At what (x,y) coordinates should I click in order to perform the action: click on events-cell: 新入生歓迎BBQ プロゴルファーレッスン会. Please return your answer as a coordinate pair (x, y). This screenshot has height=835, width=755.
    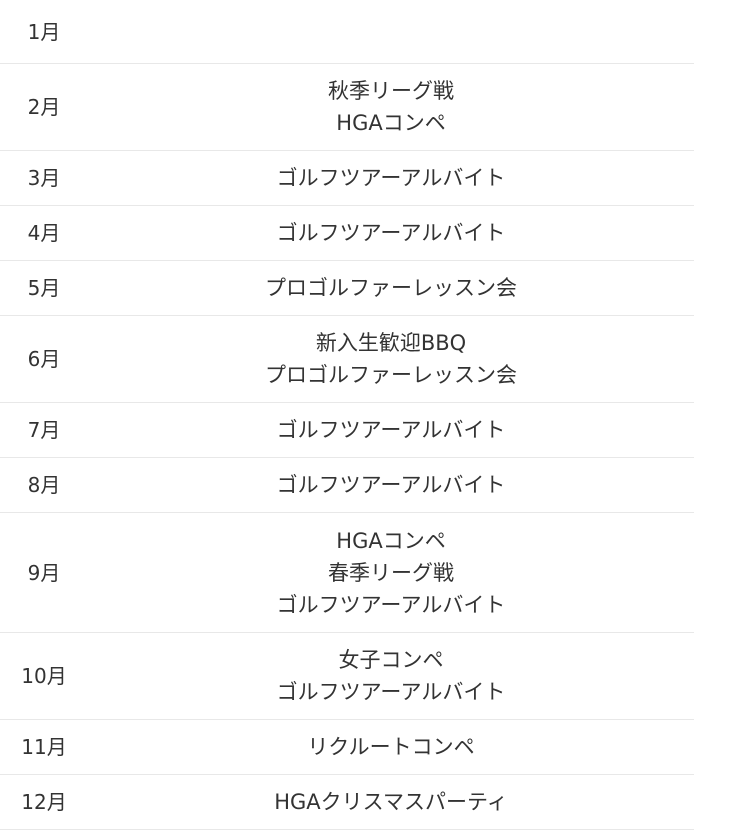
    Looking at the image, I should click on (391, 359).